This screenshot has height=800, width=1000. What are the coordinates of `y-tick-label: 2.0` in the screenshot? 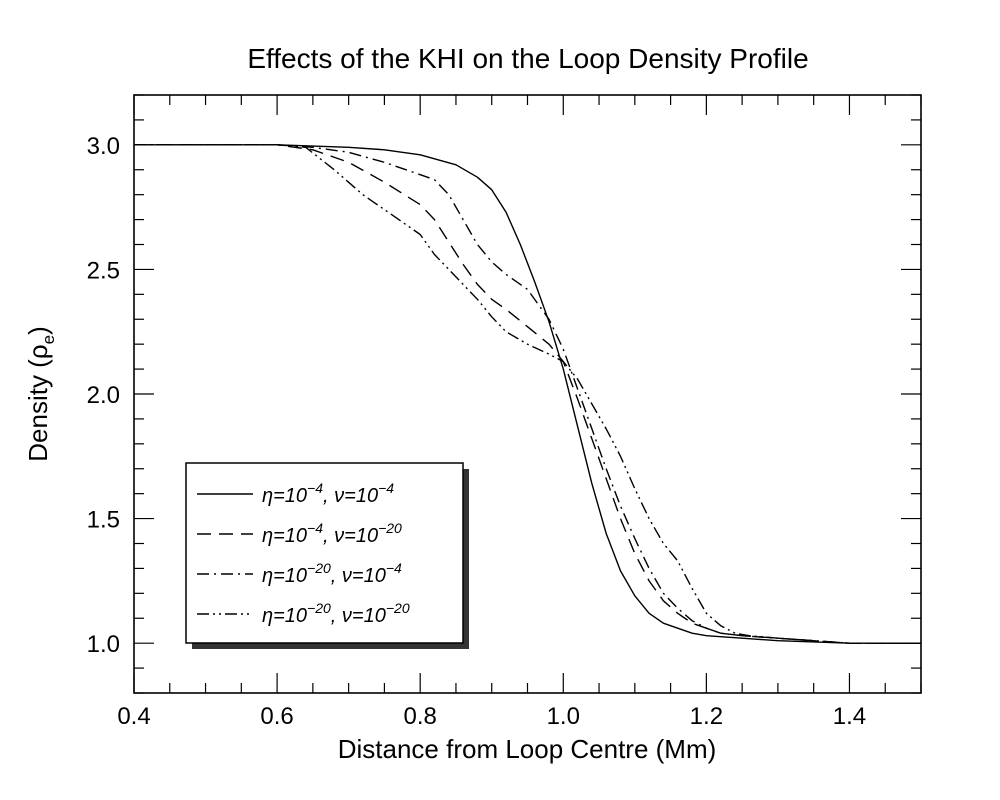 It's located at (103, 395).